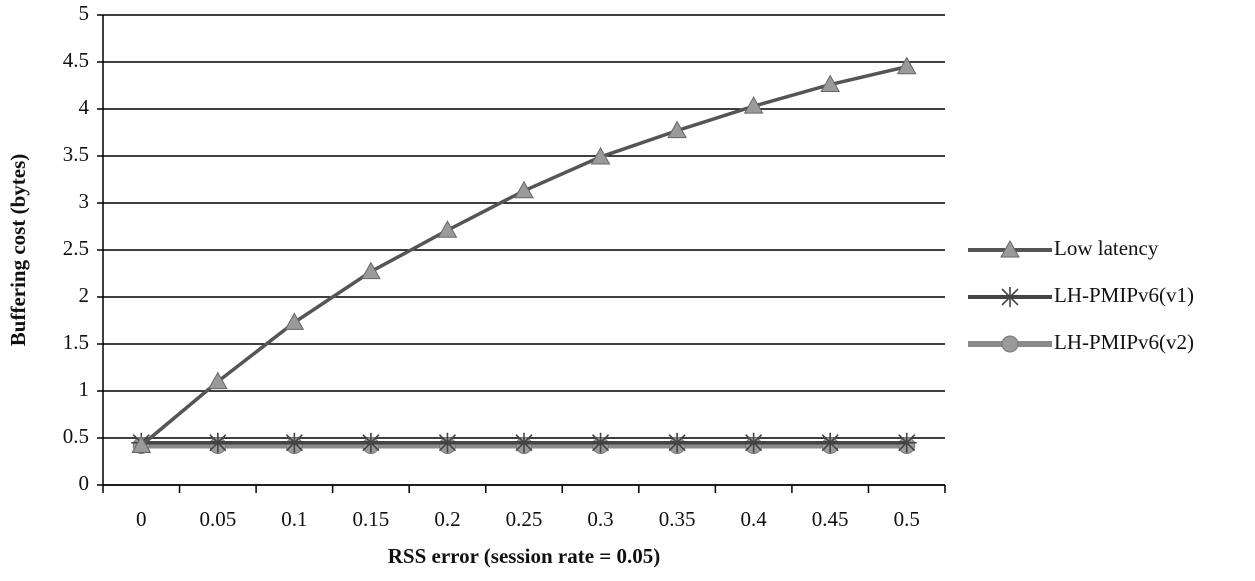  What do you see at coordinates (217, 519) in the screenshot?
I see `x-tick-label: 0.05` at bounding box center [217, 519].